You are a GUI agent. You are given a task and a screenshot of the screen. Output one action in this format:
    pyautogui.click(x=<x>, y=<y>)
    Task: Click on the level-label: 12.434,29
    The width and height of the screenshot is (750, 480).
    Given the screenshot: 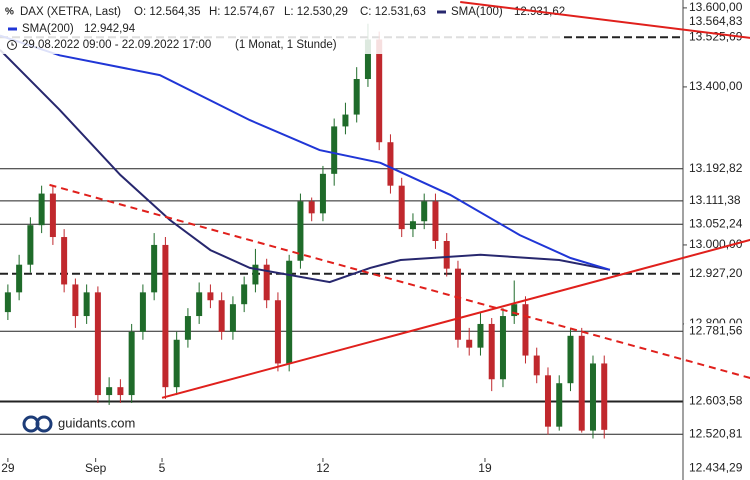 What is the action you would take?
    pyautogui.click(x=716, y=468)
    